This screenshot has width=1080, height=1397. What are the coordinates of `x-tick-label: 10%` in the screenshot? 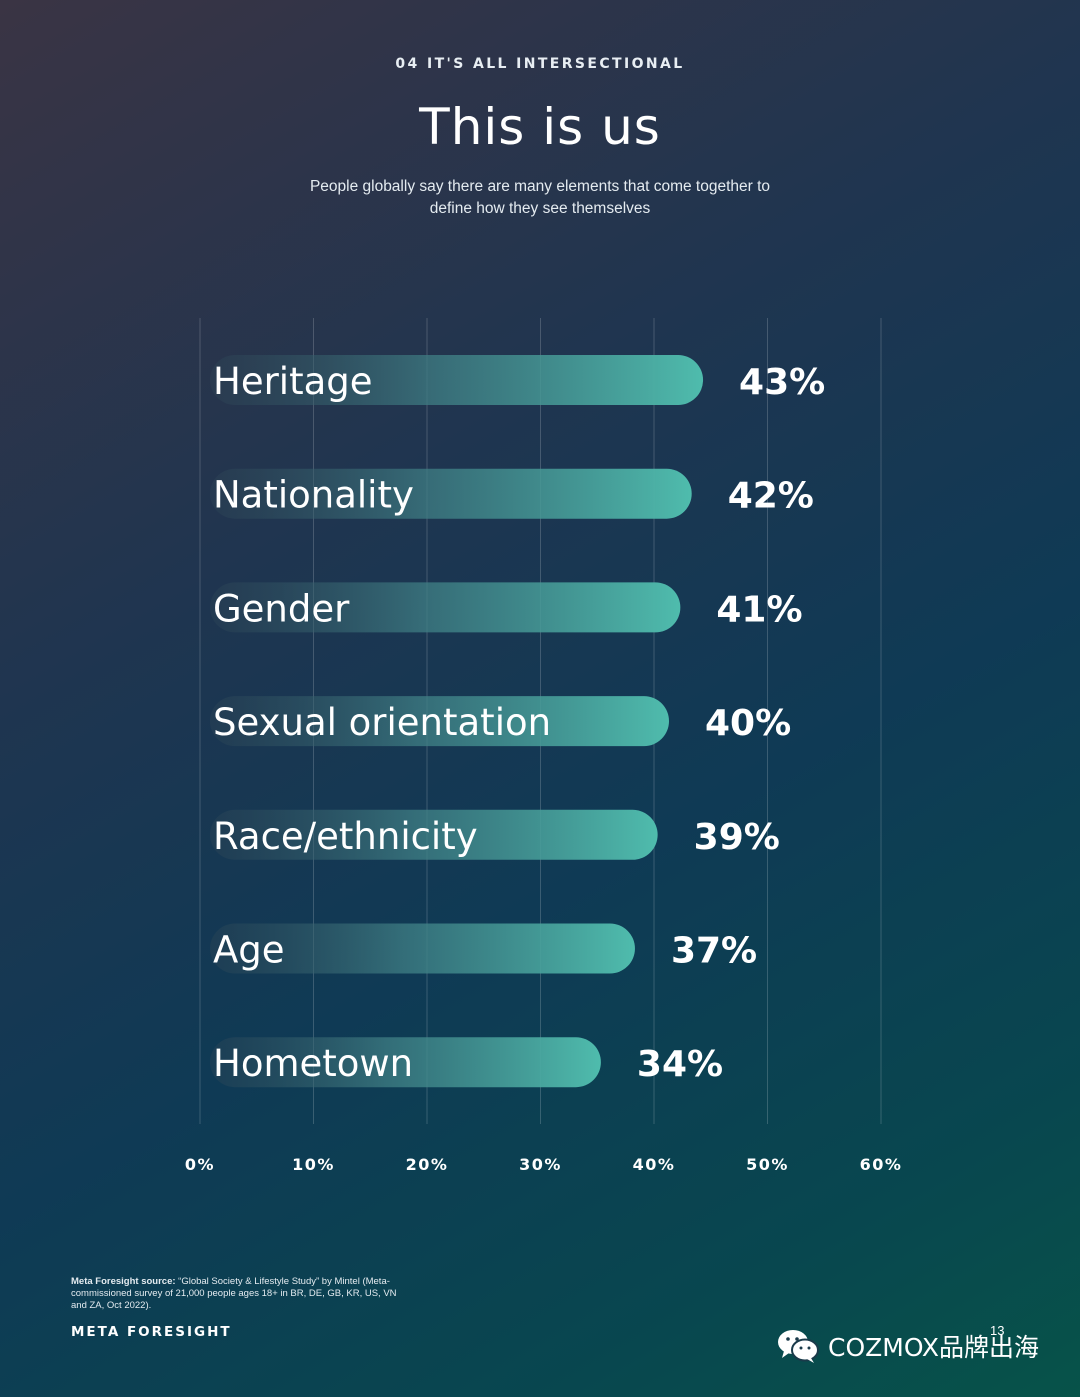 It's located at (313, 1164).